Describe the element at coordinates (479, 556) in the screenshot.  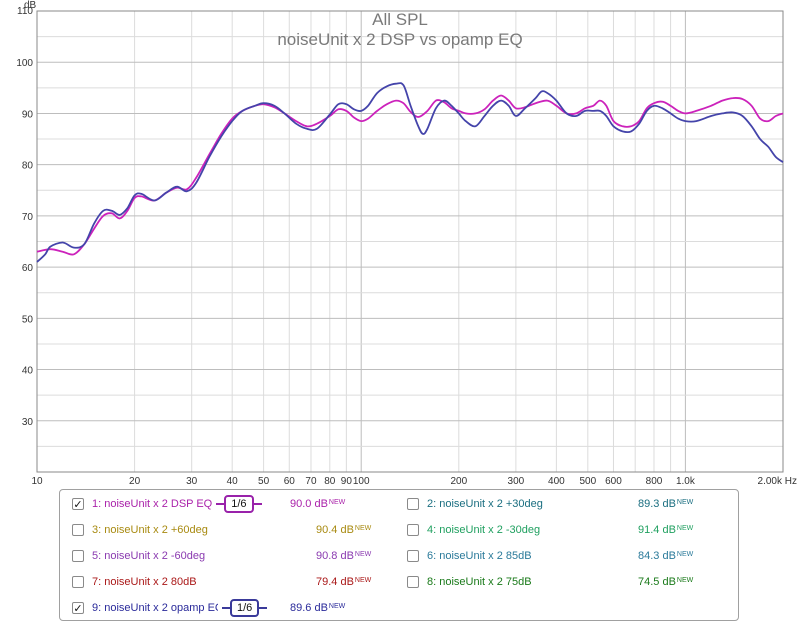
I see `legend-label-6: 6: noiseUnit x 2 85dB` at that location.